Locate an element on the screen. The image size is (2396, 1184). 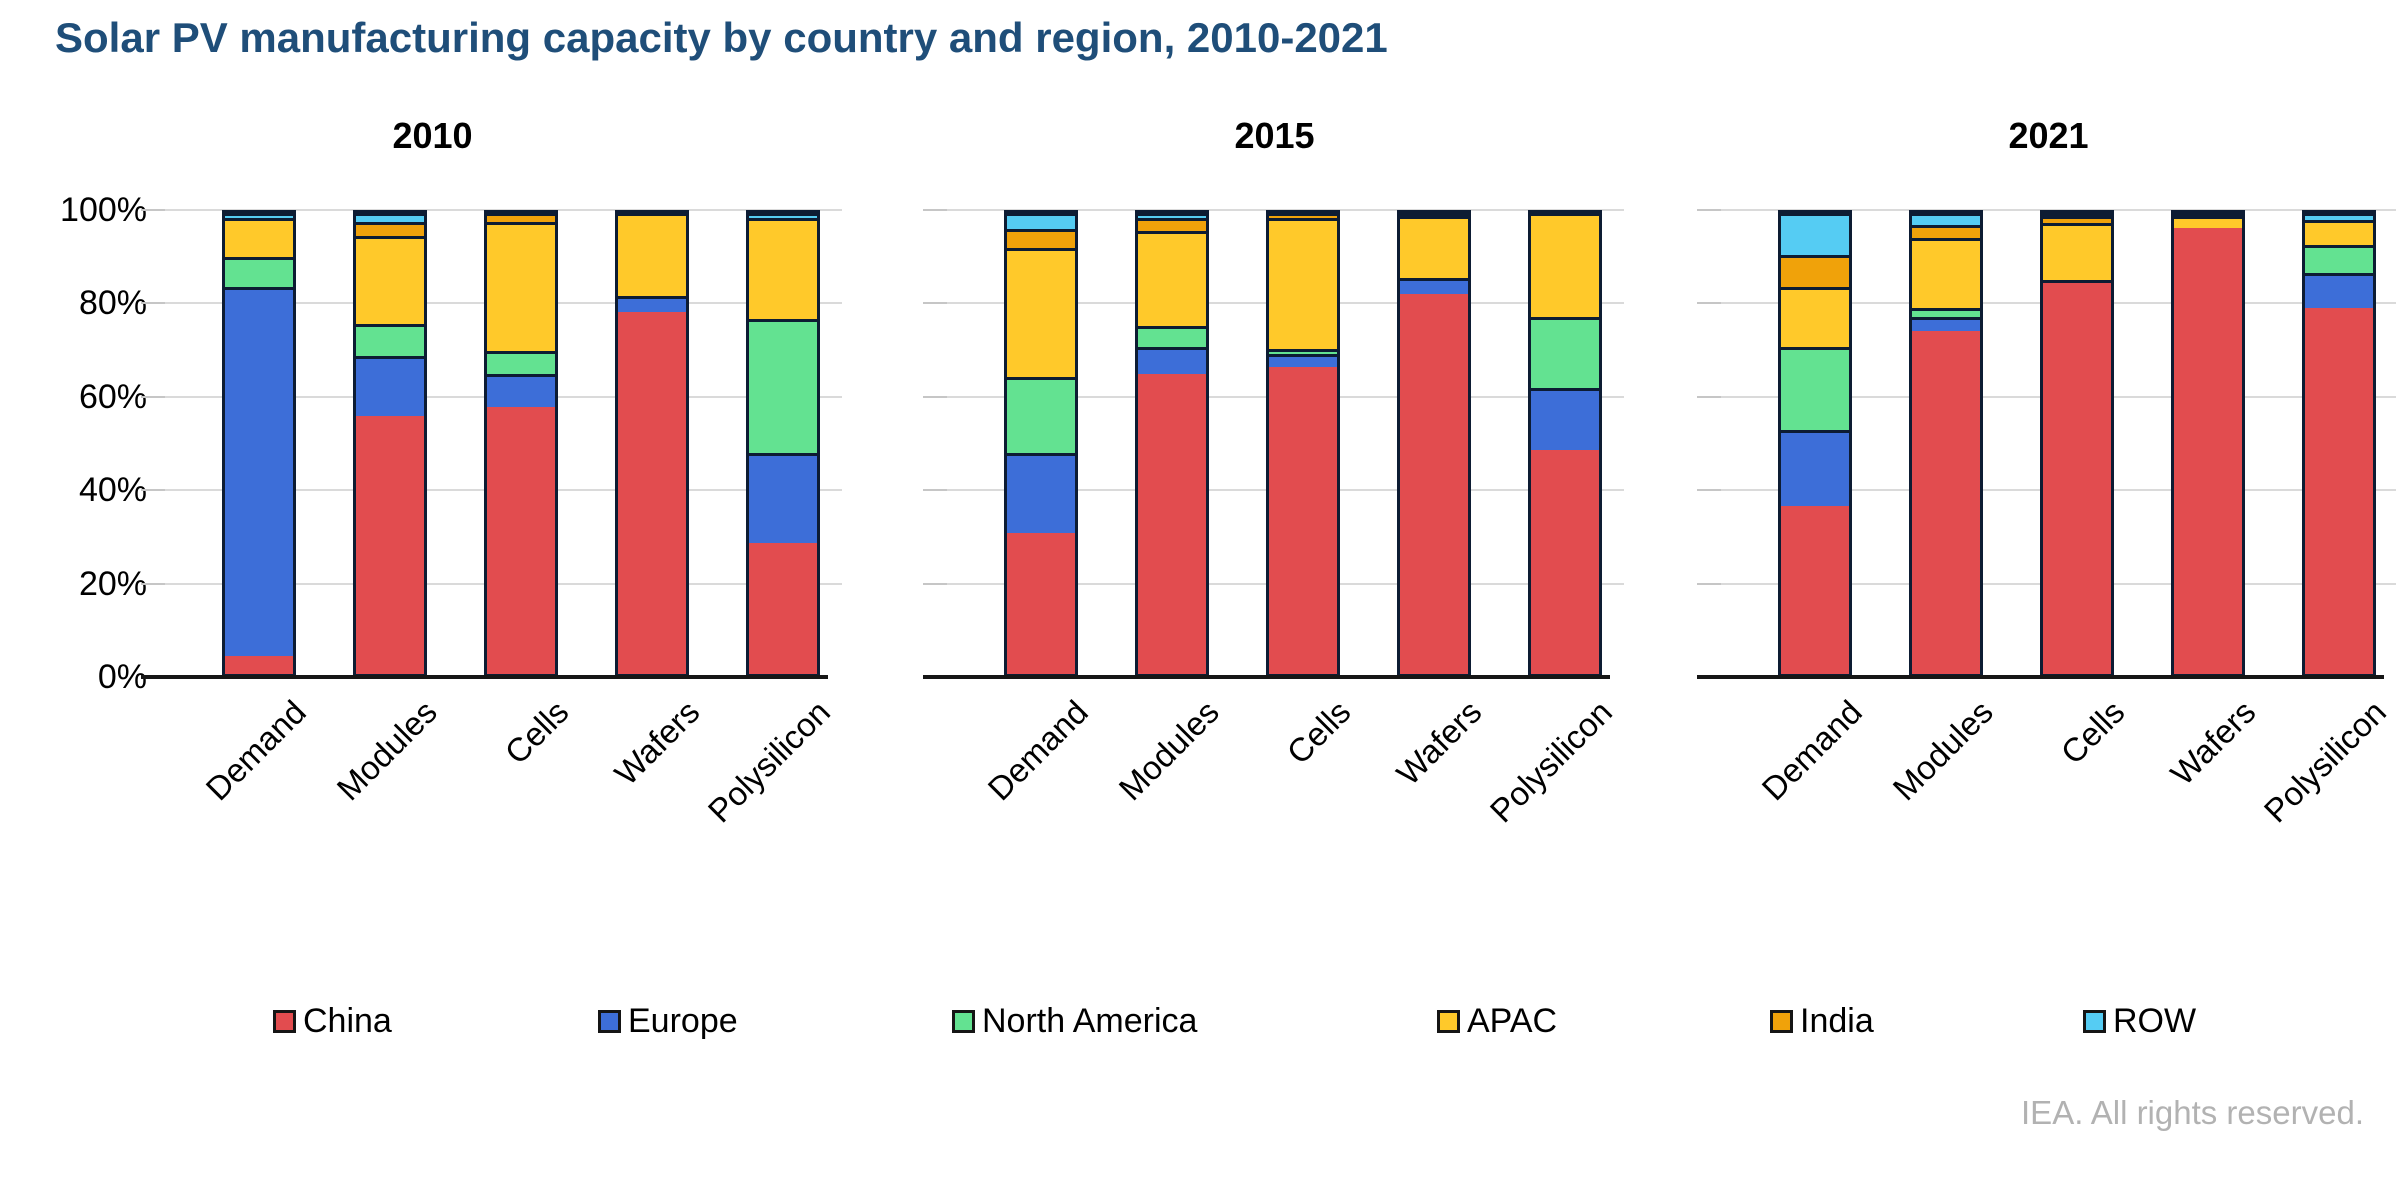
legend-swatch-apac is located at coordinates (1448, 1021).